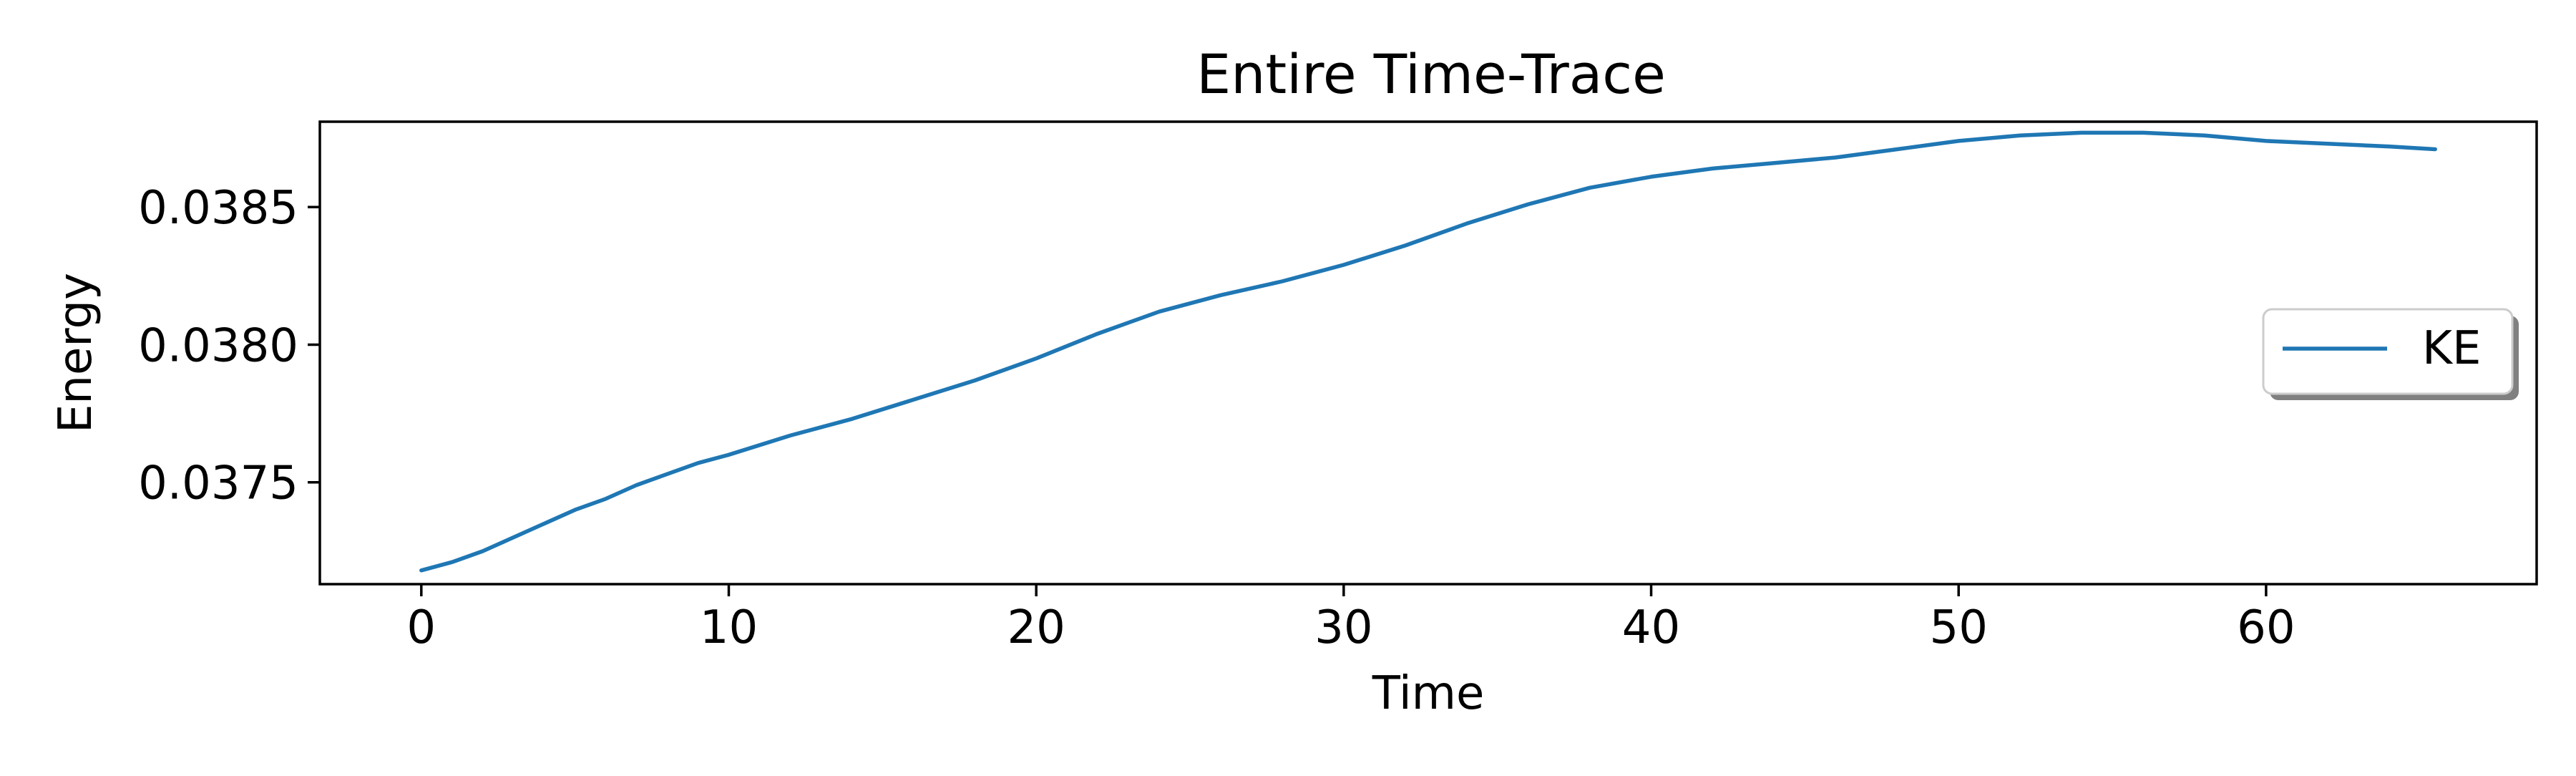 This screenshot has width=2576, height=776. I want to click on x-tick-label: 60, so click(2266, 627).